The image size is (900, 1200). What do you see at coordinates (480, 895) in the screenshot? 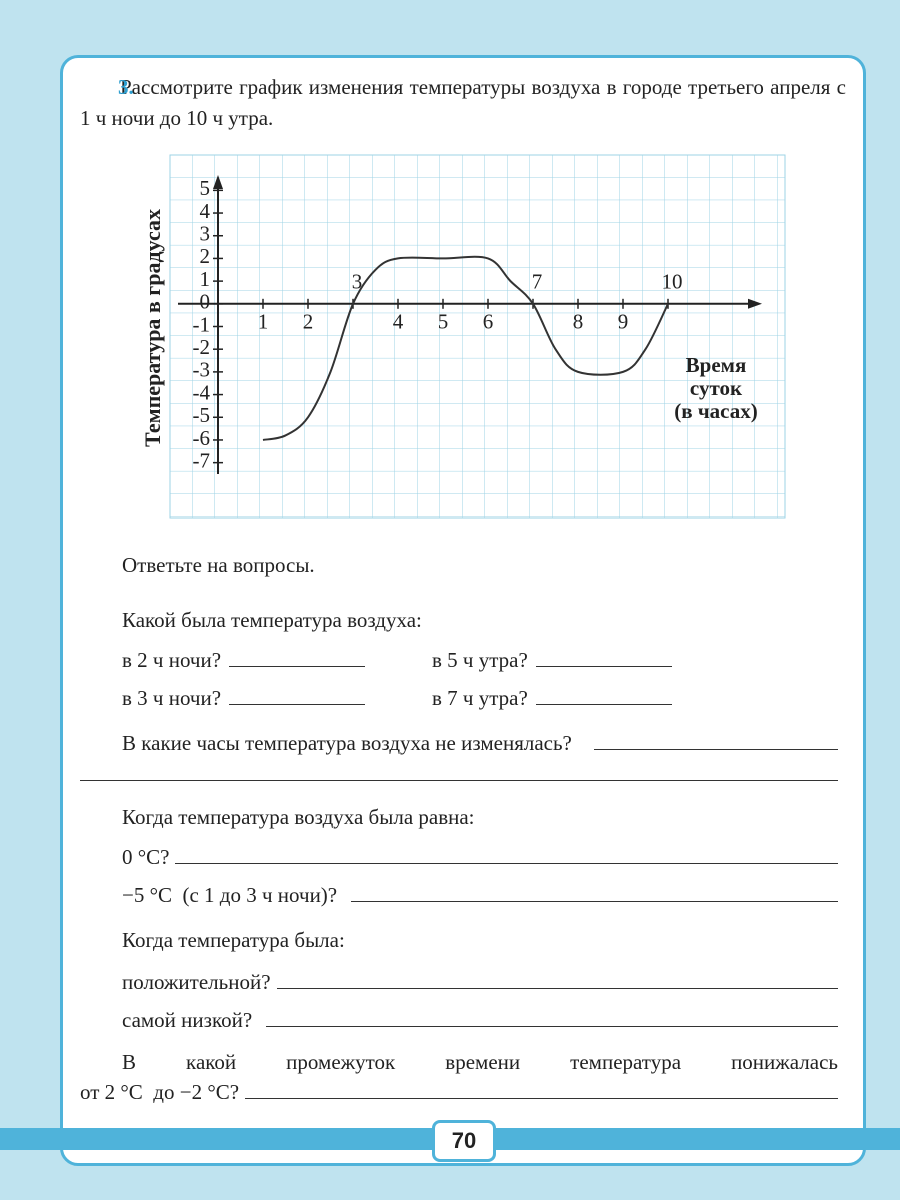
I see `question: −5 °С (с 1 до 3 ч ночи)?` at bounding box center [480, 895].